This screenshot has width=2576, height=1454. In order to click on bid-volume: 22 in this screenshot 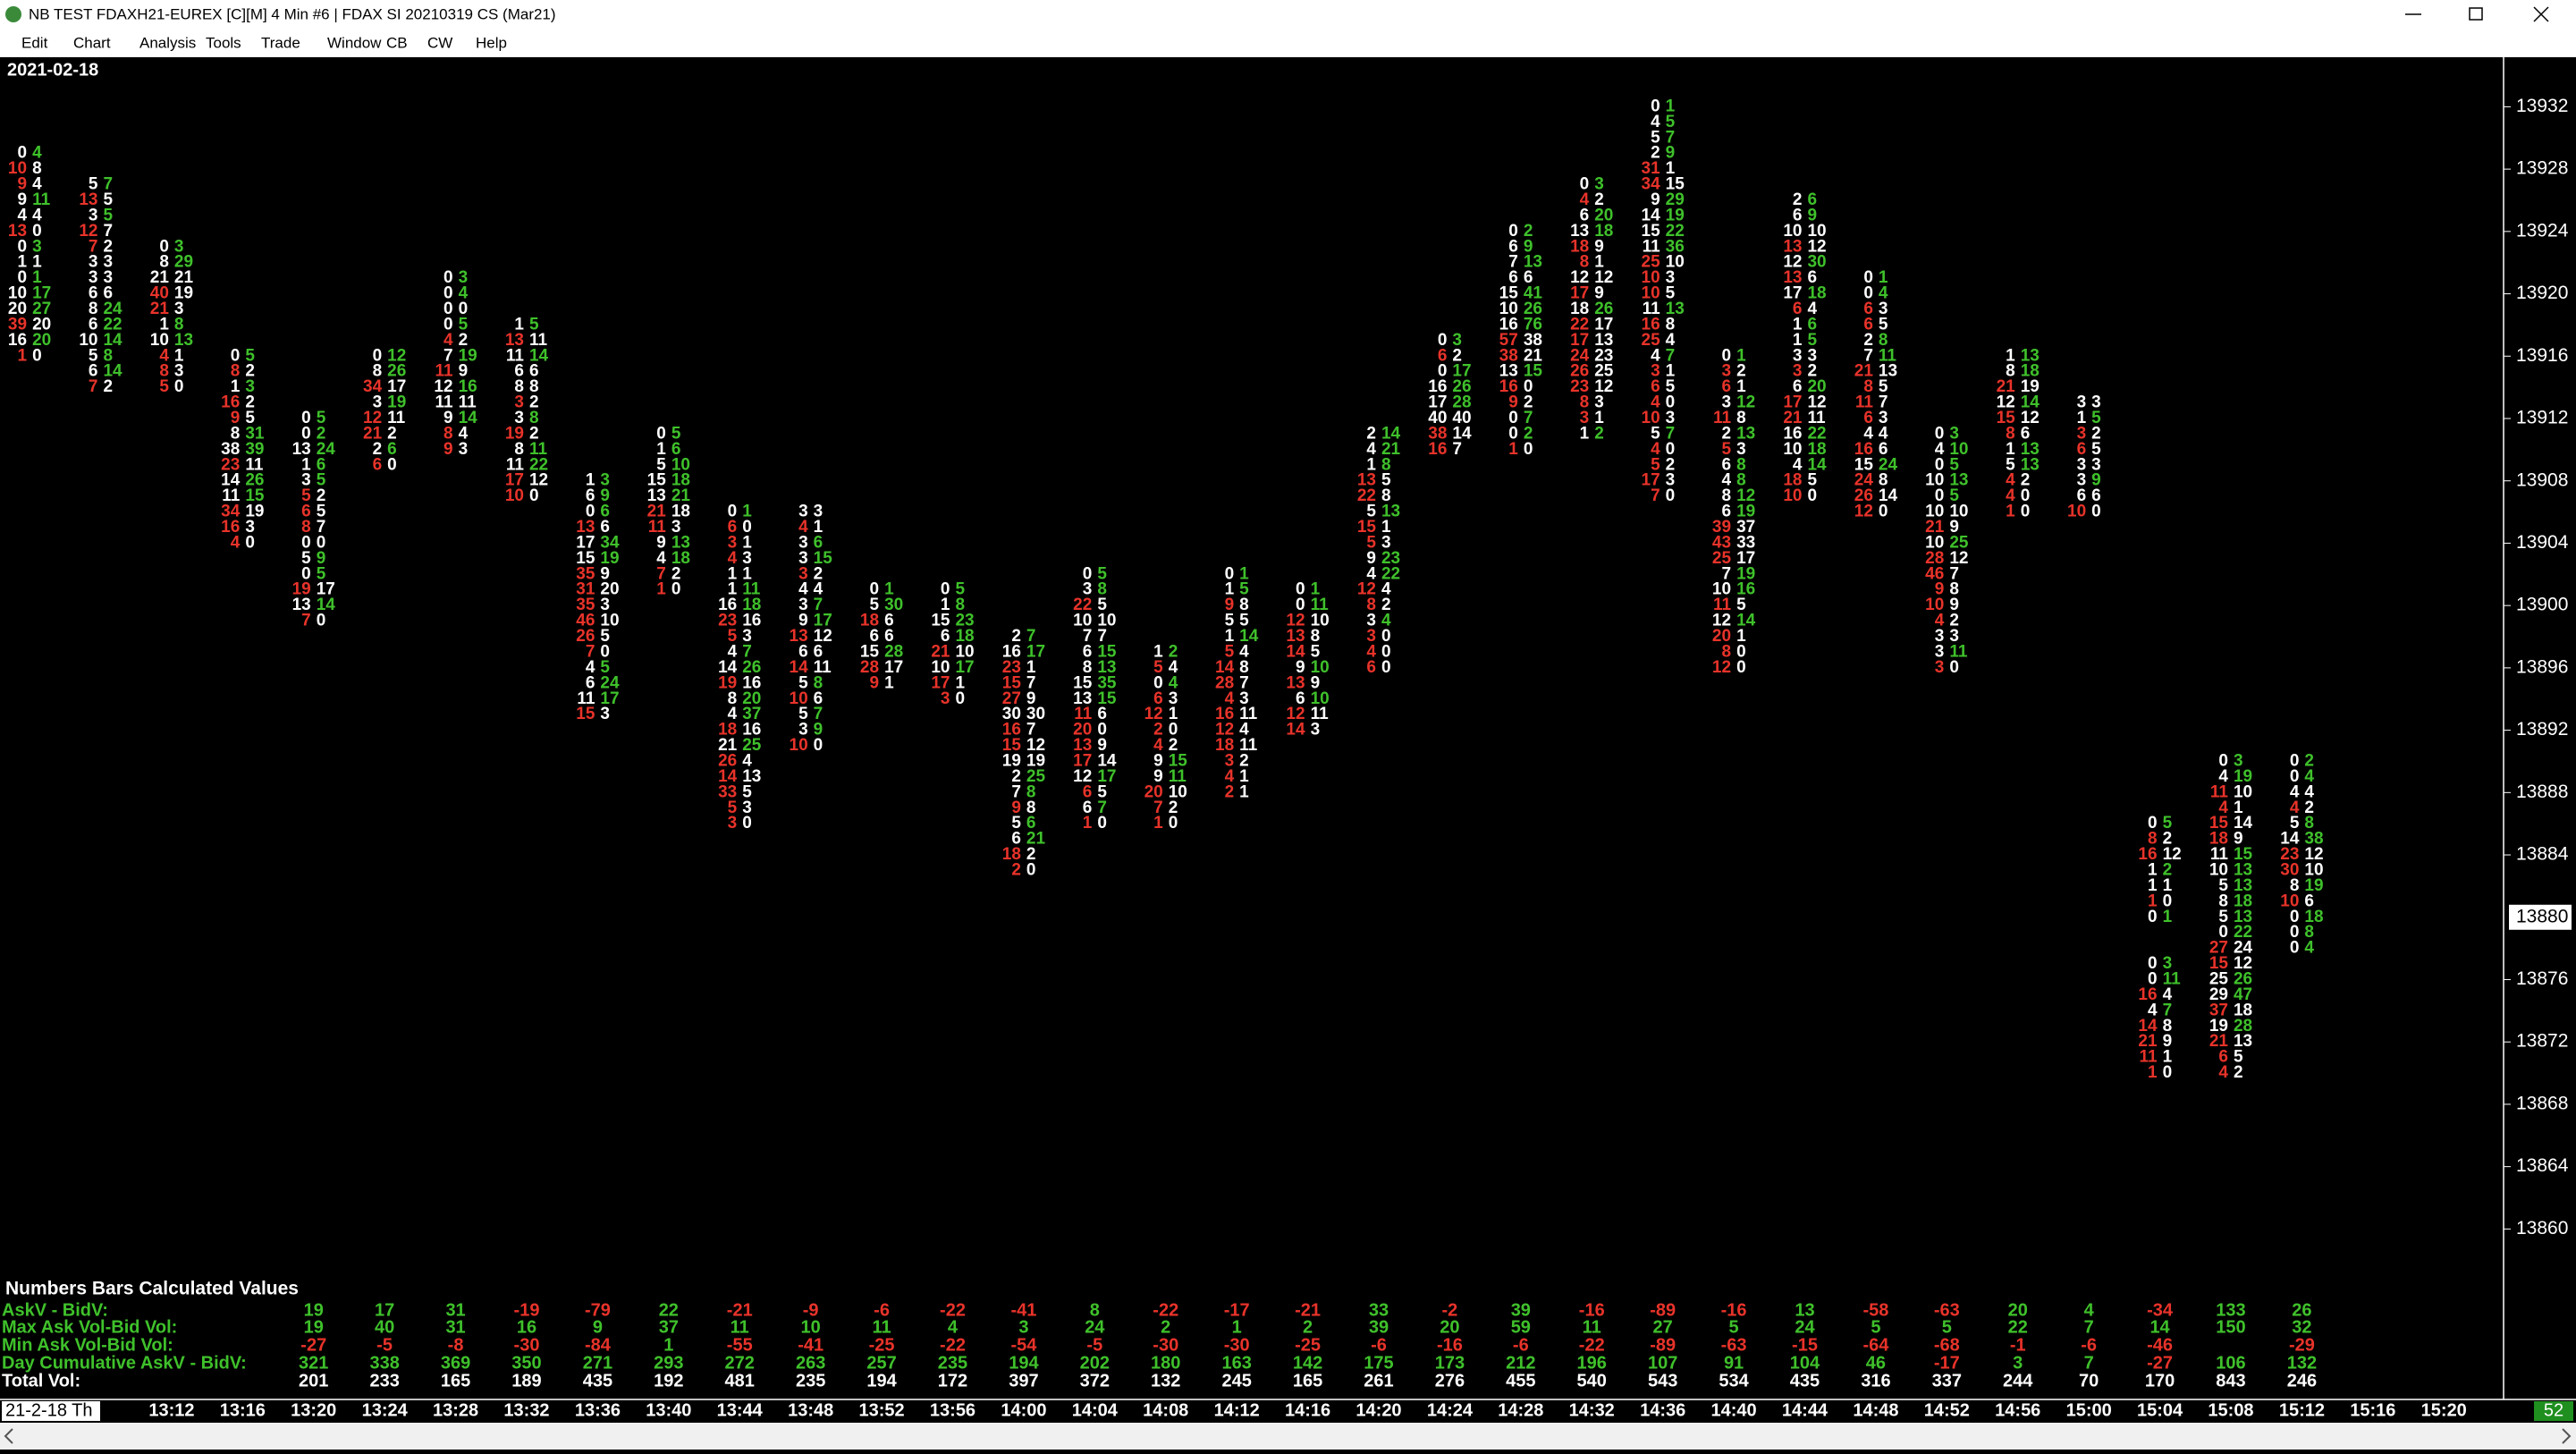, I will do `click(1082, 605)`.